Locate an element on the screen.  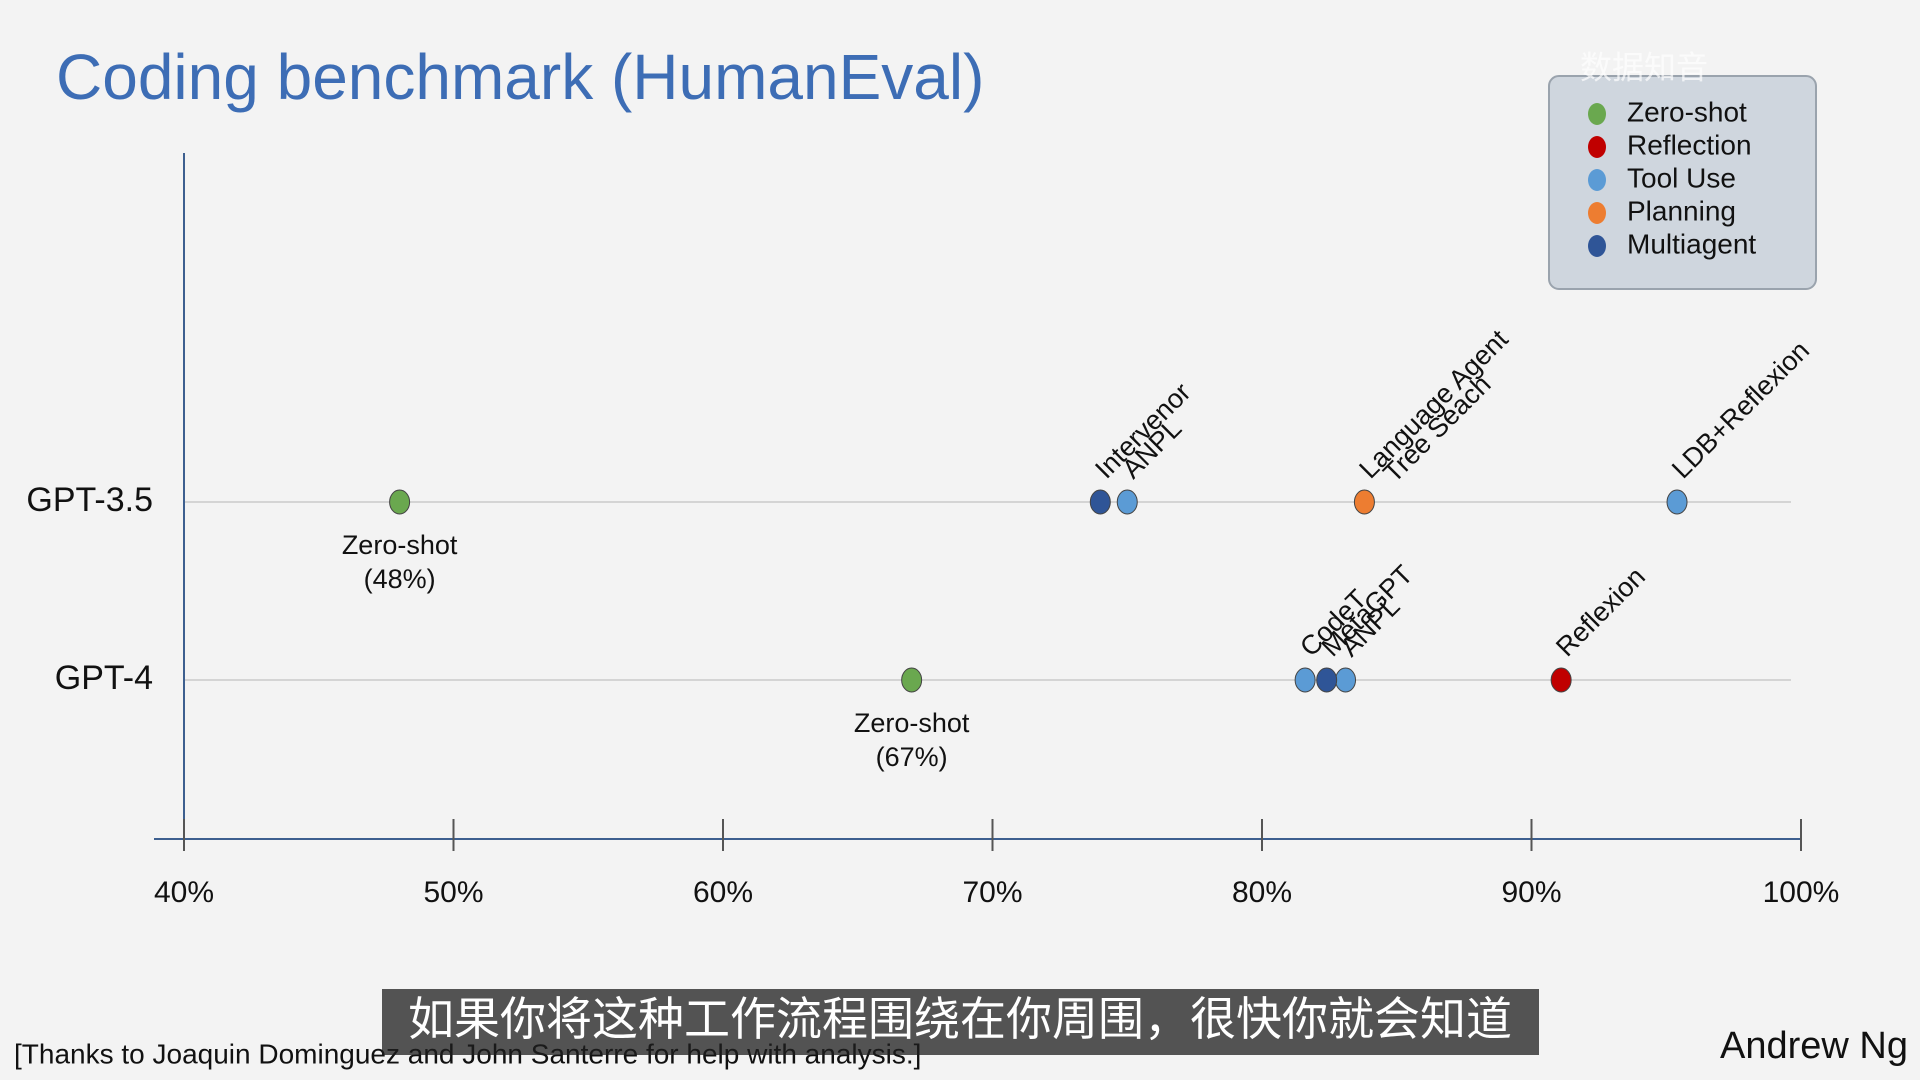
legend-label: Zero-shot is located at coordinates (1687, 111).